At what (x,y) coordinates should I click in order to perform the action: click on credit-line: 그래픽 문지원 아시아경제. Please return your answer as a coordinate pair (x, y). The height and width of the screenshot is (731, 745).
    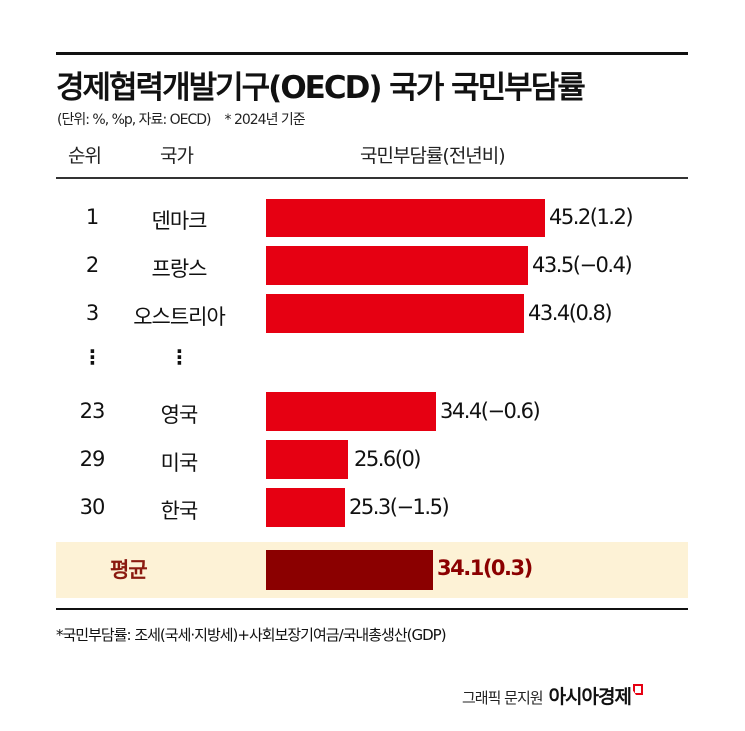
    Looking at the image, I should click on (552, 695).